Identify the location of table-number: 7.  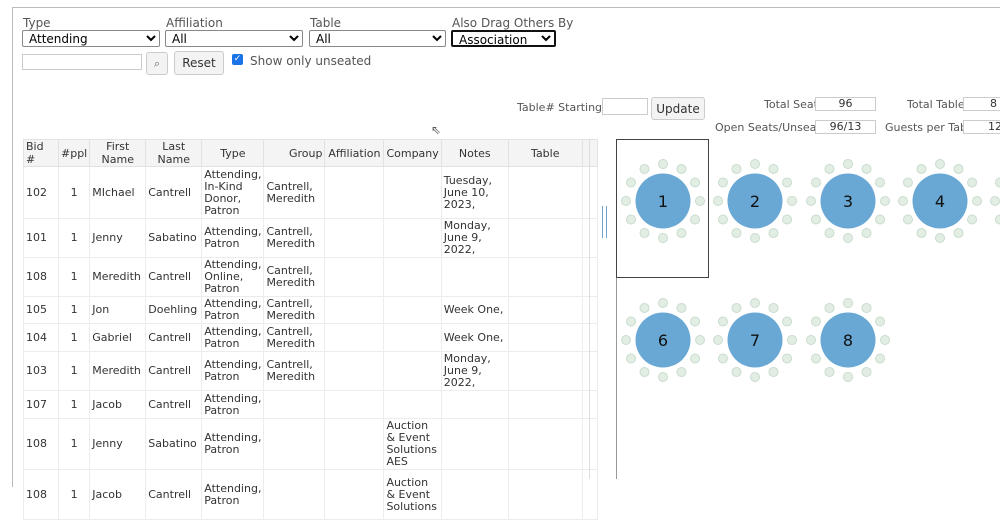
(755, 340).